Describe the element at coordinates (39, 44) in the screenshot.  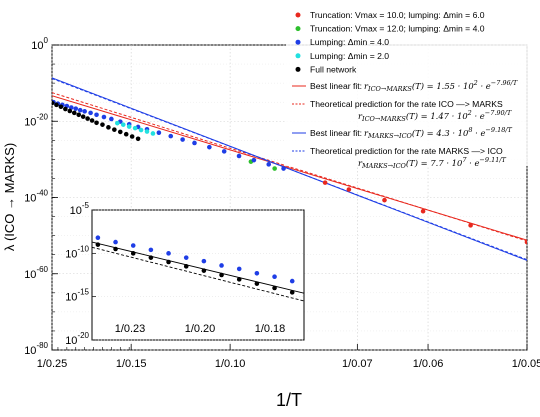
I see `y-tick-label: 100` at that location.